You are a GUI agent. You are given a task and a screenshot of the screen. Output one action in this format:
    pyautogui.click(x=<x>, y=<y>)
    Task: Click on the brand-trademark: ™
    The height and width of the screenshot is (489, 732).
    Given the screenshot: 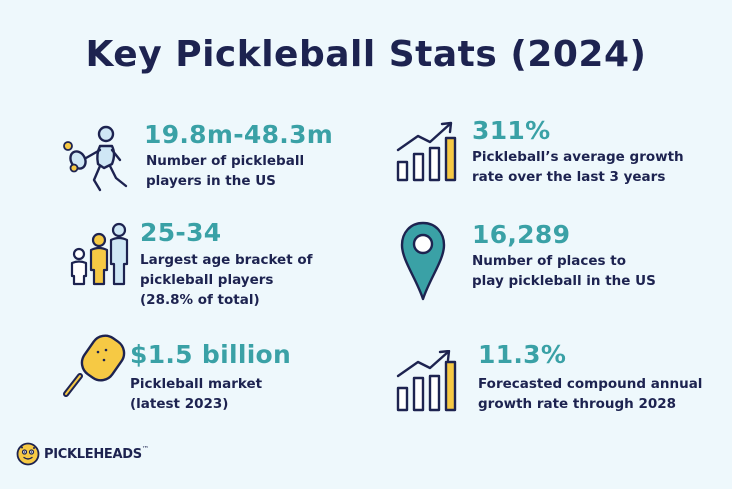 What is the action you would take?
    pyautogui.click(x=145, y=449)
    